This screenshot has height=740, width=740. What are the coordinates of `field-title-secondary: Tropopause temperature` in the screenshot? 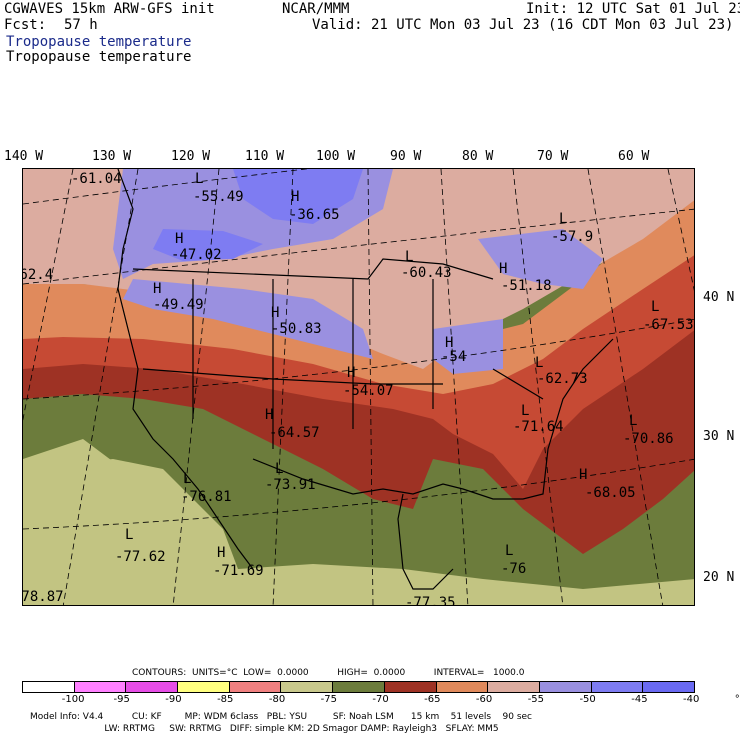 It's located at (99, 57).